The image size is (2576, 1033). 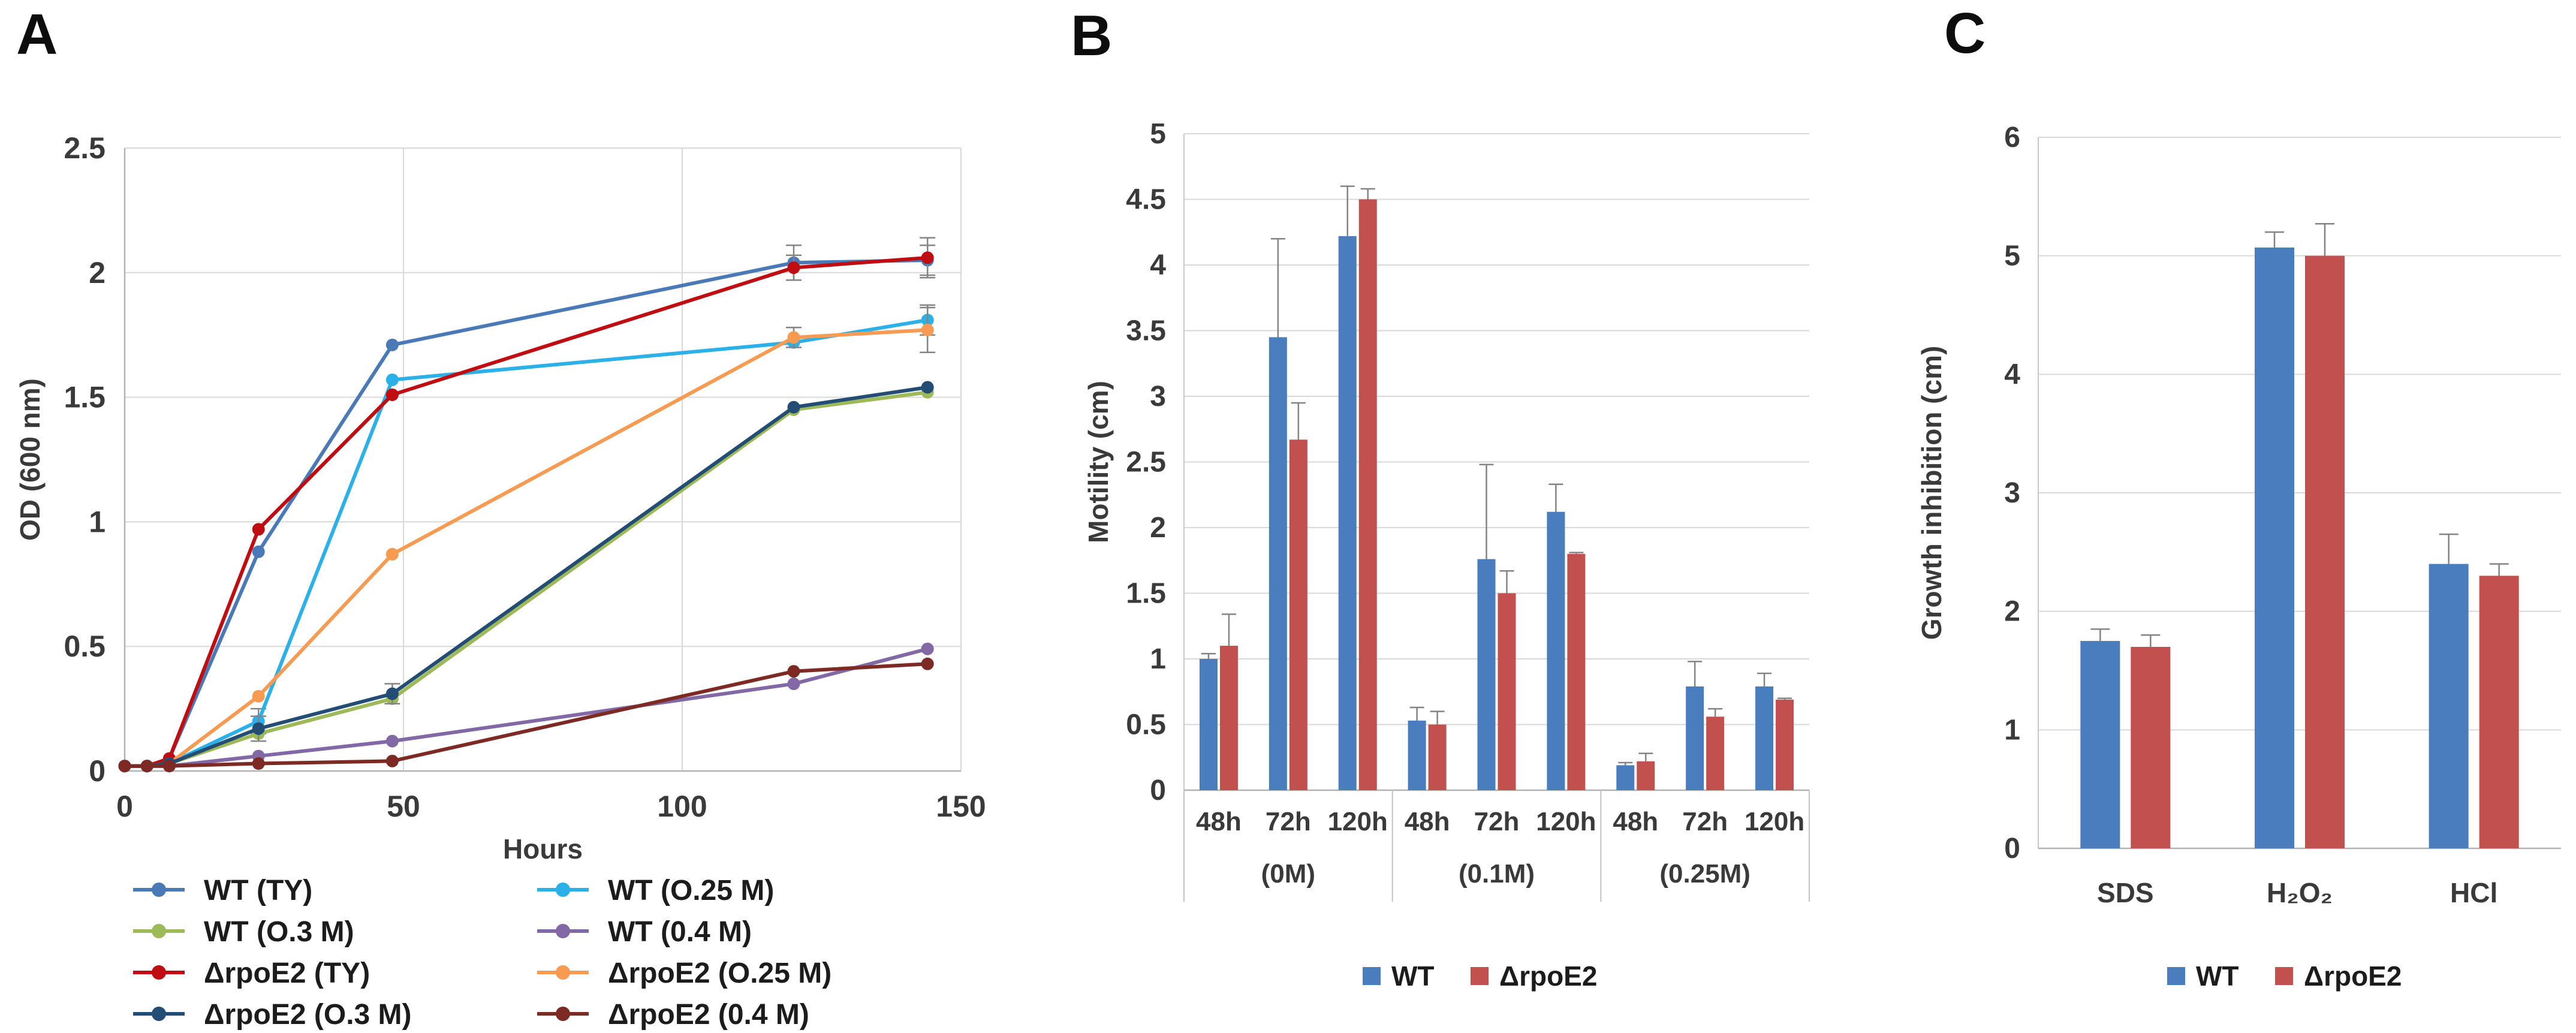 I want to click on panel-c-letter: C, so click(x=1965, y=33).